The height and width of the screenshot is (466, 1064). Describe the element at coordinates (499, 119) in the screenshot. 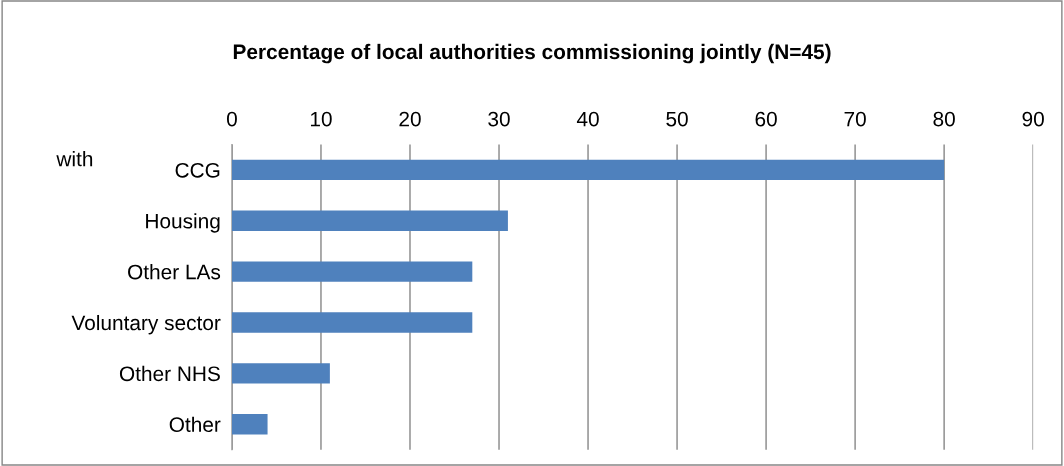

I see `x-tick-label: 30` at that location.